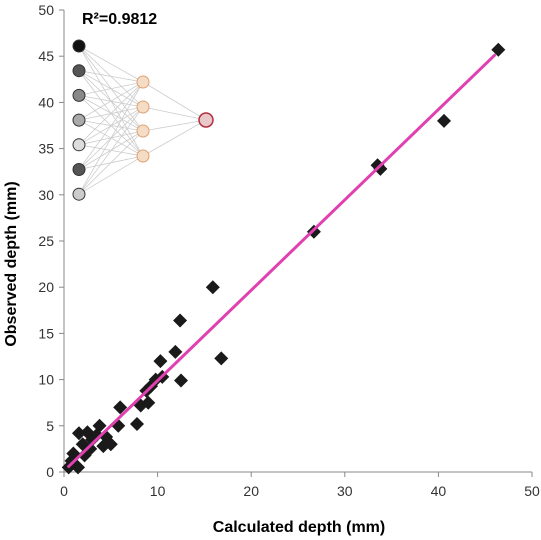 This screenshot has height=540, width=541. I want to click on x-tick-label: 50, so click(532, 491).